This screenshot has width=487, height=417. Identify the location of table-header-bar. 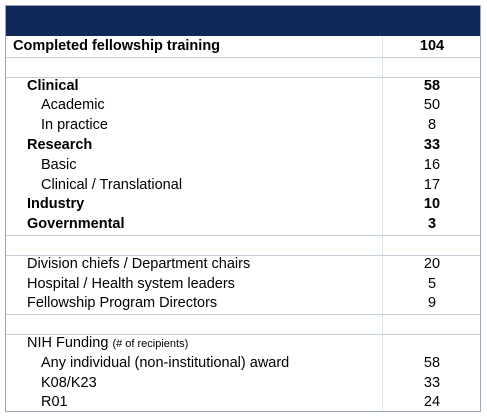
(243, 21).